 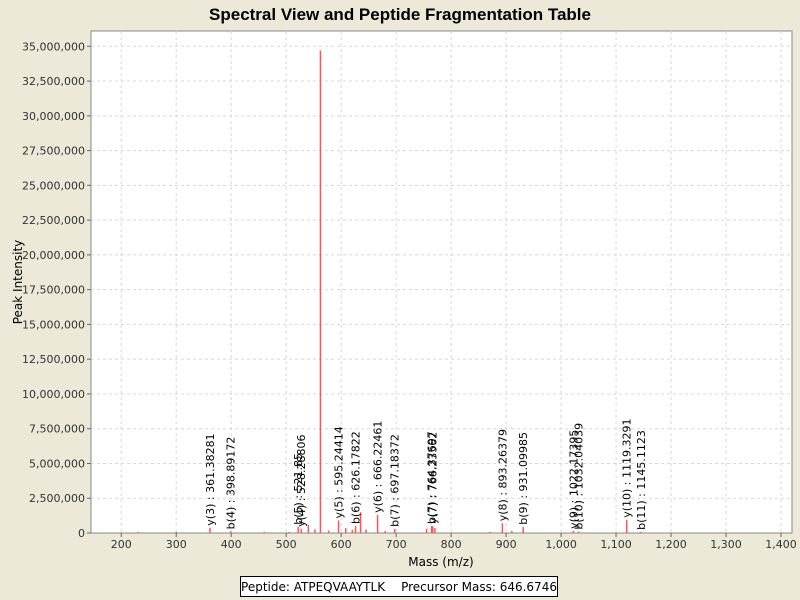 I want to click on fragment-annotation: y(3) : 361.38281, so click(x=210, y=479).